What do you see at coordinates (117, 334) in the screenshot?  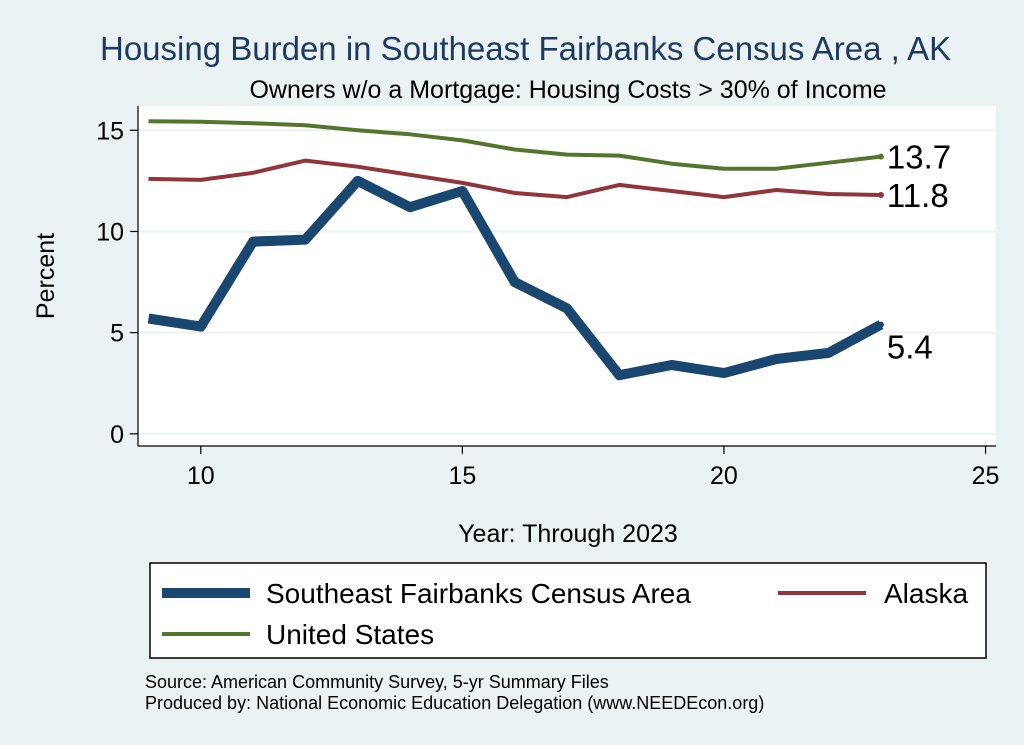 I see `y-tick-label: 5` at bounding box center [117, 334].